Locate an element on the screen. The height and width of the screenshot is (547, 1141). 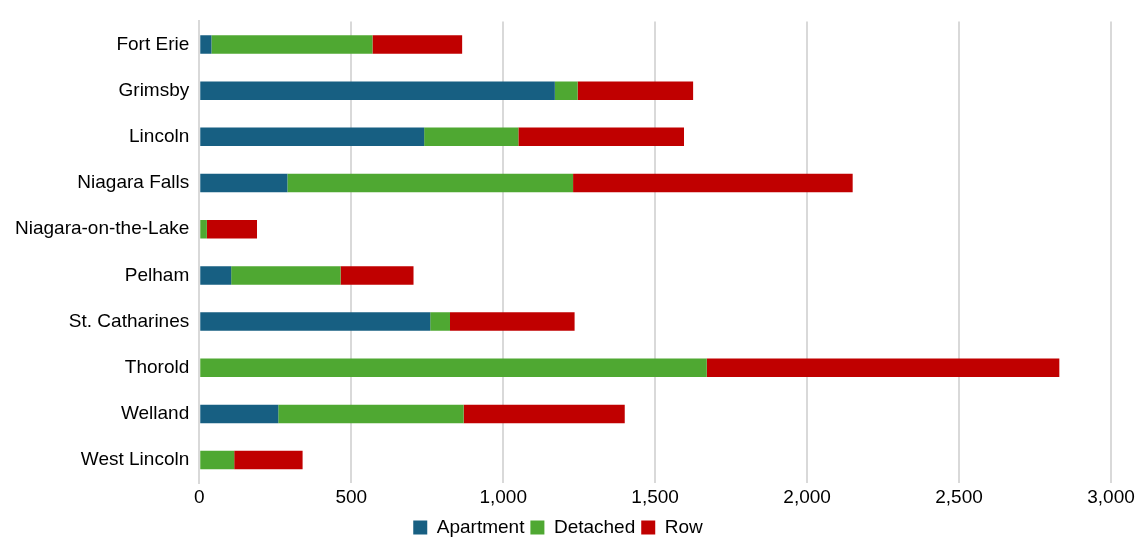
y-tick-label: Thorold is located at coordinates (157, 366).